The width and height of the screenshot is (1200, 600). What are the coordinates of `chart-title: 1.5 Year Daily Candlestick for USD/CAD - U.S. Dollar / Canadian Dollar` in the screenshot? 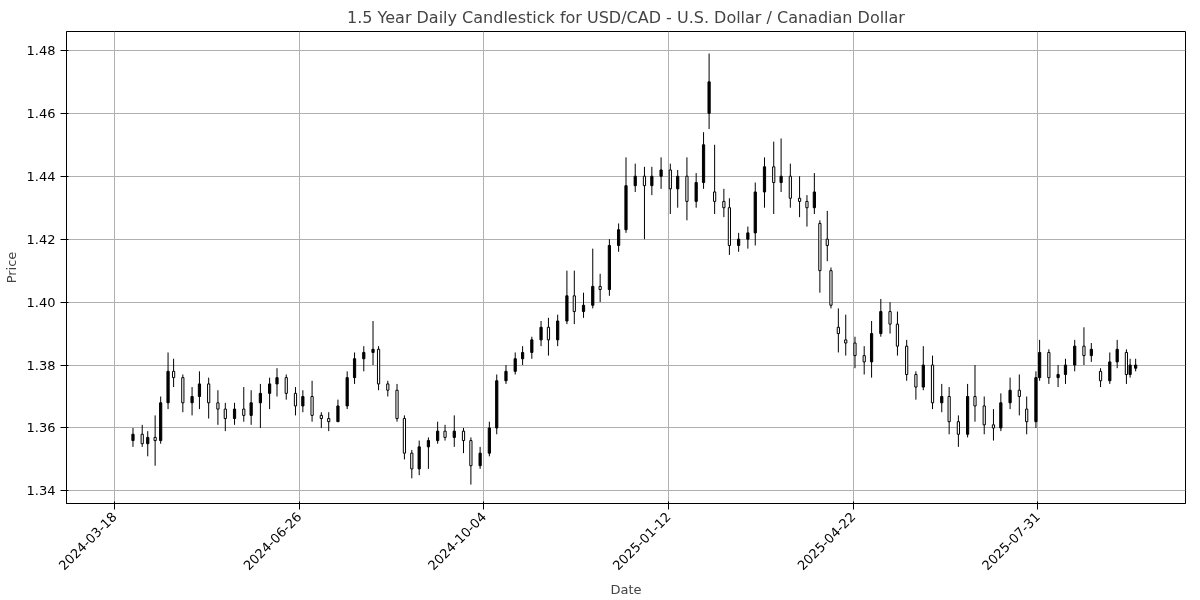 It's located at (626, 17).